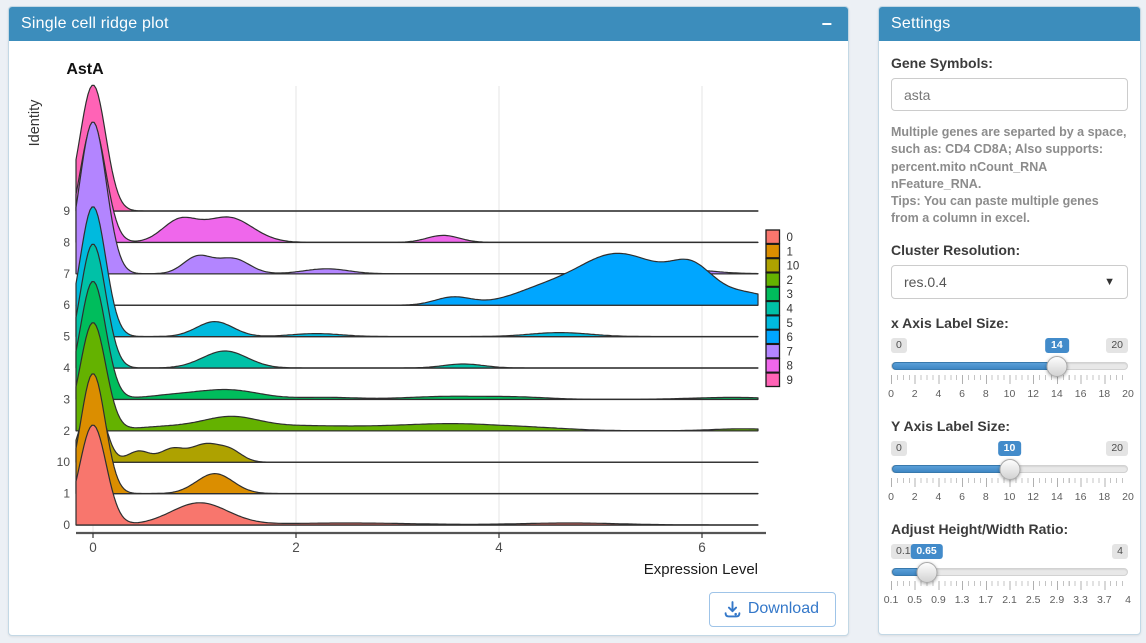  What do you see at coordinates (66, 399) in the screenshot?
I see `y-tick-label: 3` at bounding box center [66, 399].